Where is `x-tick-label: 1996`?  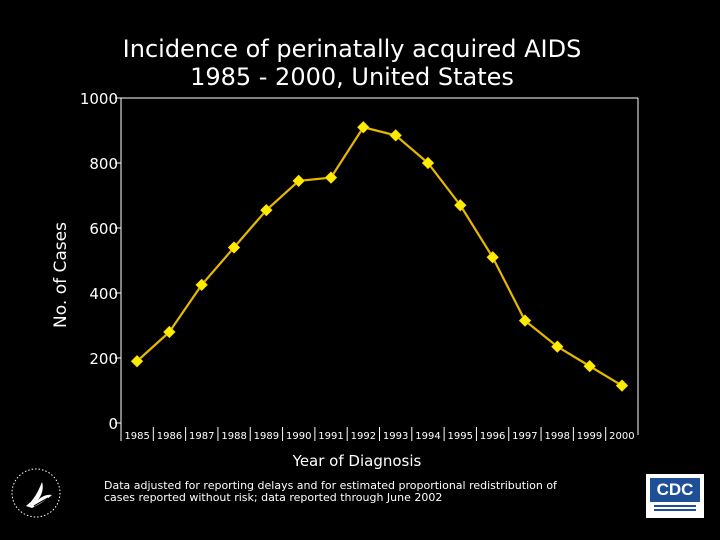
x-tick-label: 1996 is located at coordinates (492, 436).